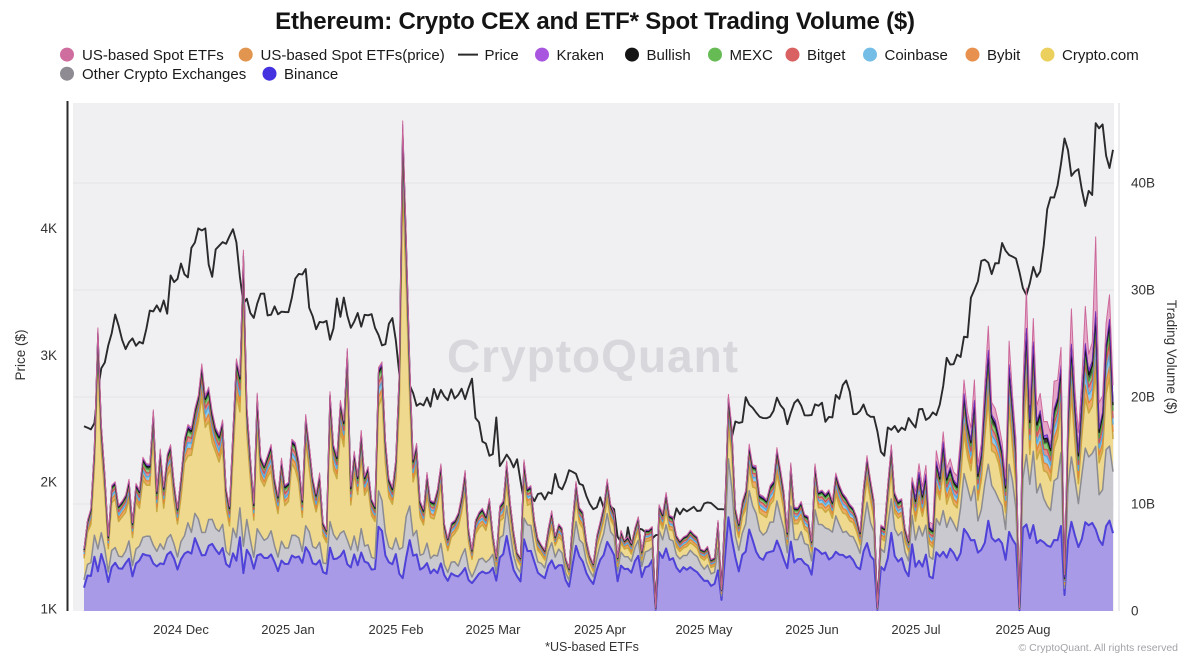 This screenshot has height=670, width=1200. Describe the element at coordinates (593, 356) in the screenshot. I see `svg-text: CryptoQuant` at that location.